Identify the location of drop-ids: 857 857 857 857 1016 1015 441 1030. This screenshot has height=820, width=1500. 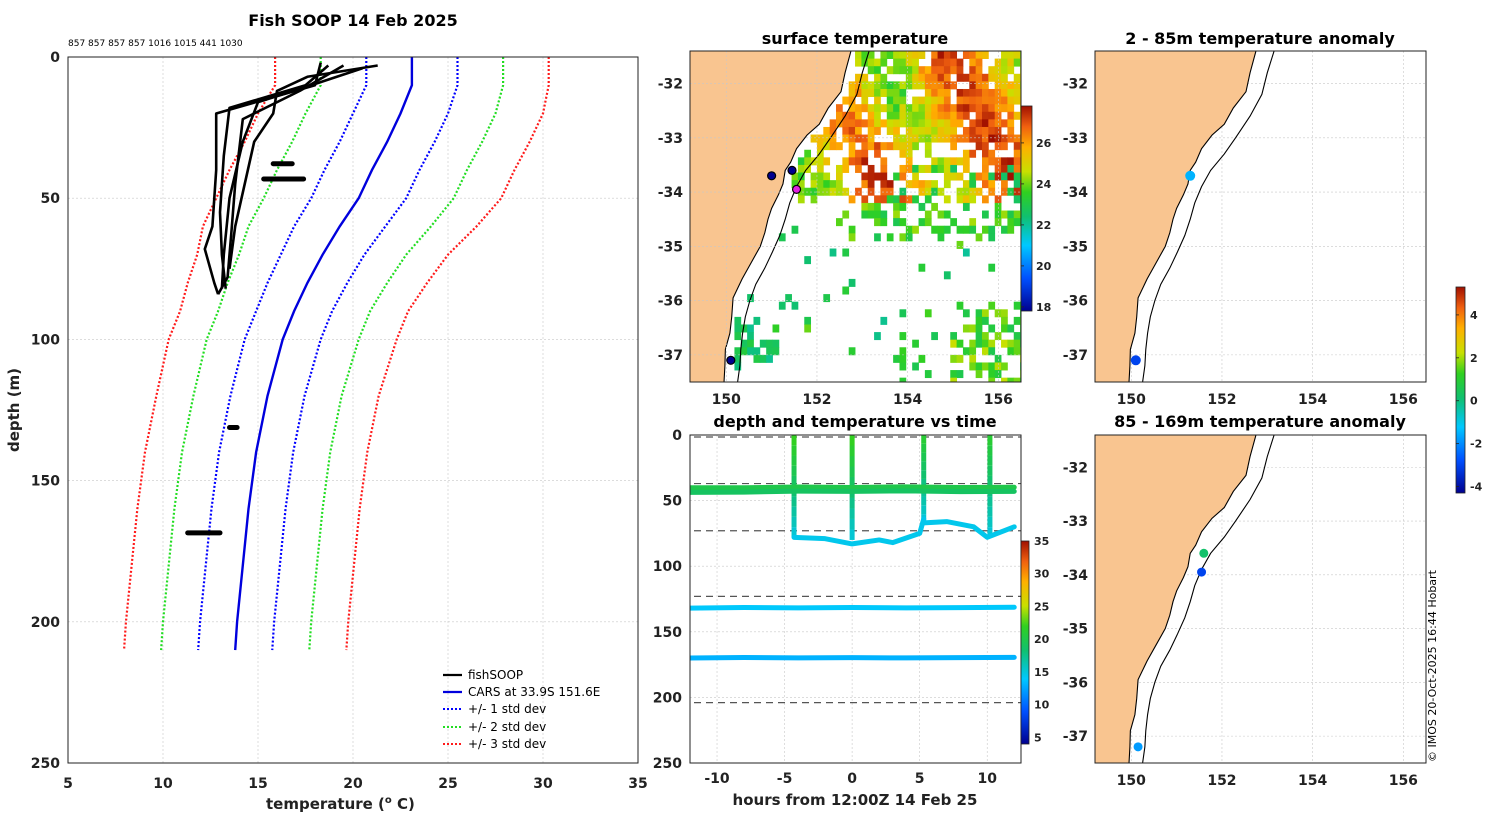
(155, 44).